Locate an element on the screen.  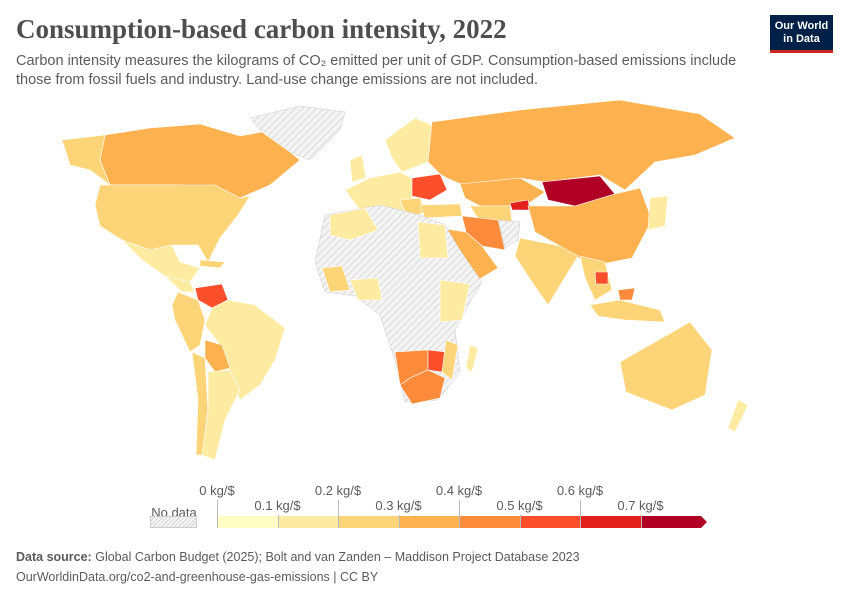
region-korea-japan is located at coordinates (658, 213).